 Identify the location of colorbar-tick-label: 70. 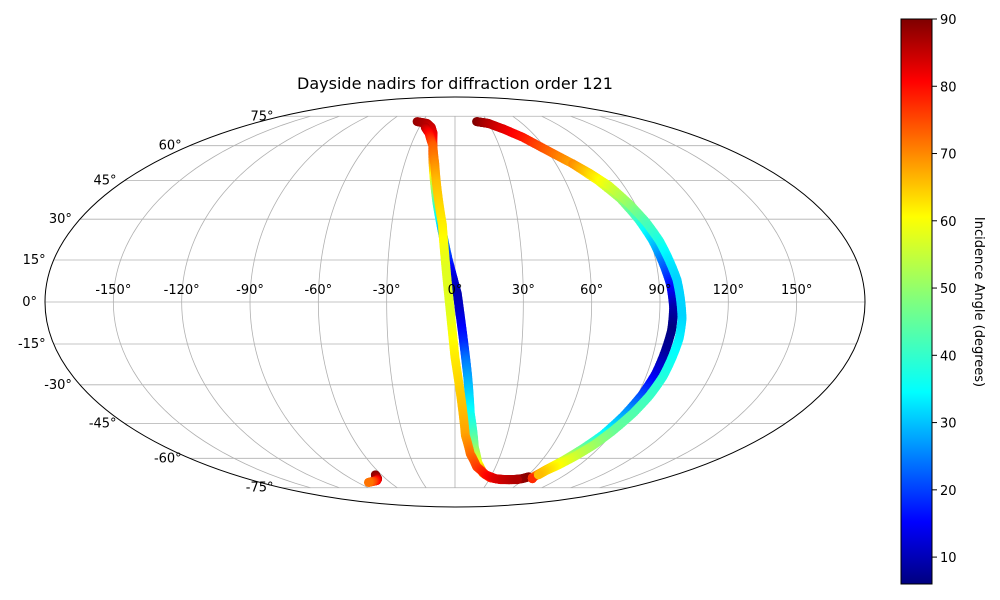
(948, 155).